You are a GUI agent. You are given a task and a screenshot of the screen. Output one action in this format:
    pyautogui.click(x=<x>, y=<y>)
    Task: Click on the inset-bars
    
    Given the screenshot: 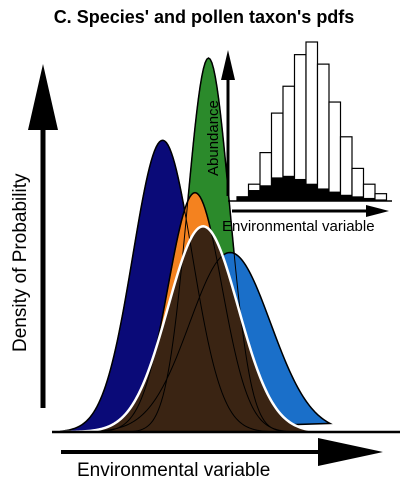 What is the action you would take?
    pyautogui.click(x=312, y=121)
    